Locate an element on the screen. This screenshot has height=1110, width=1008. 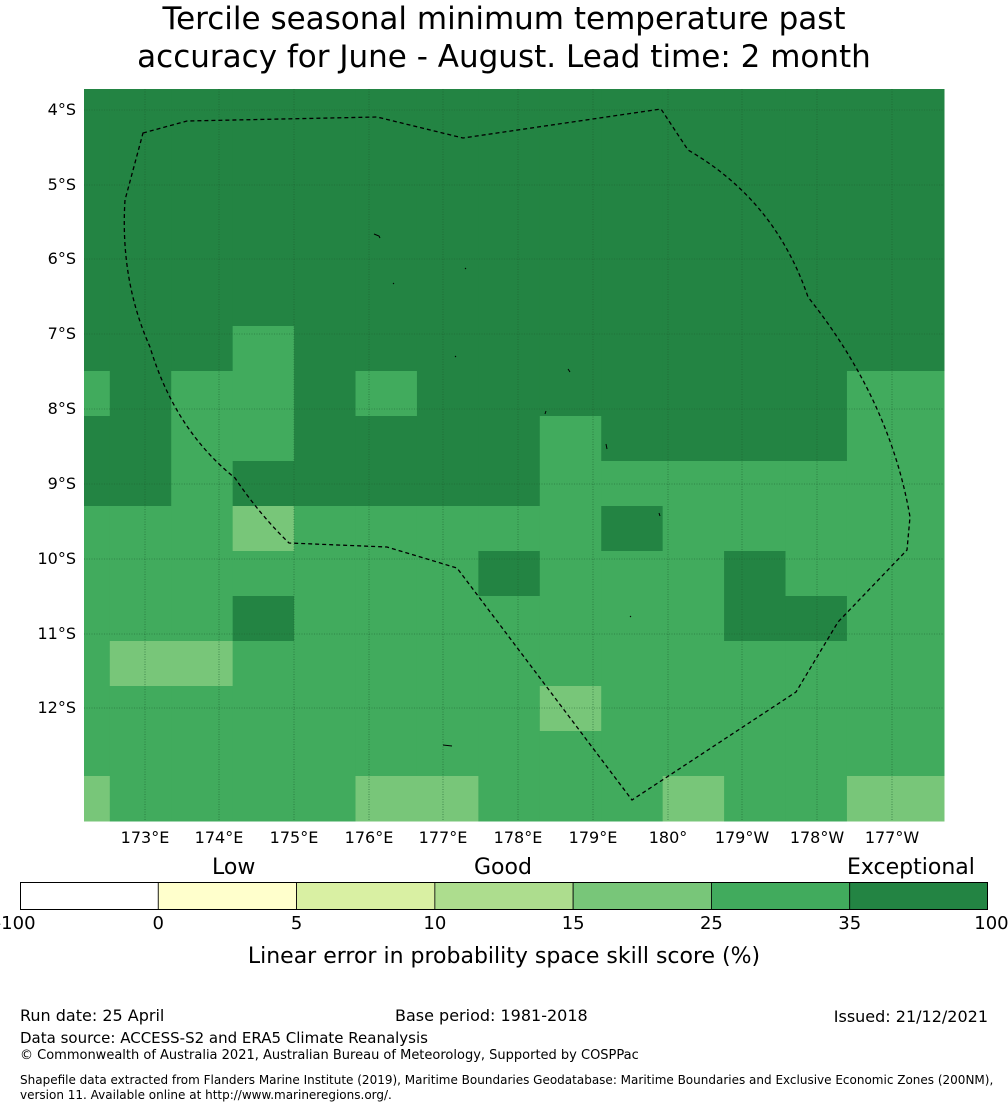
longitude-label: 176°E is located at coordinates (369, 837).